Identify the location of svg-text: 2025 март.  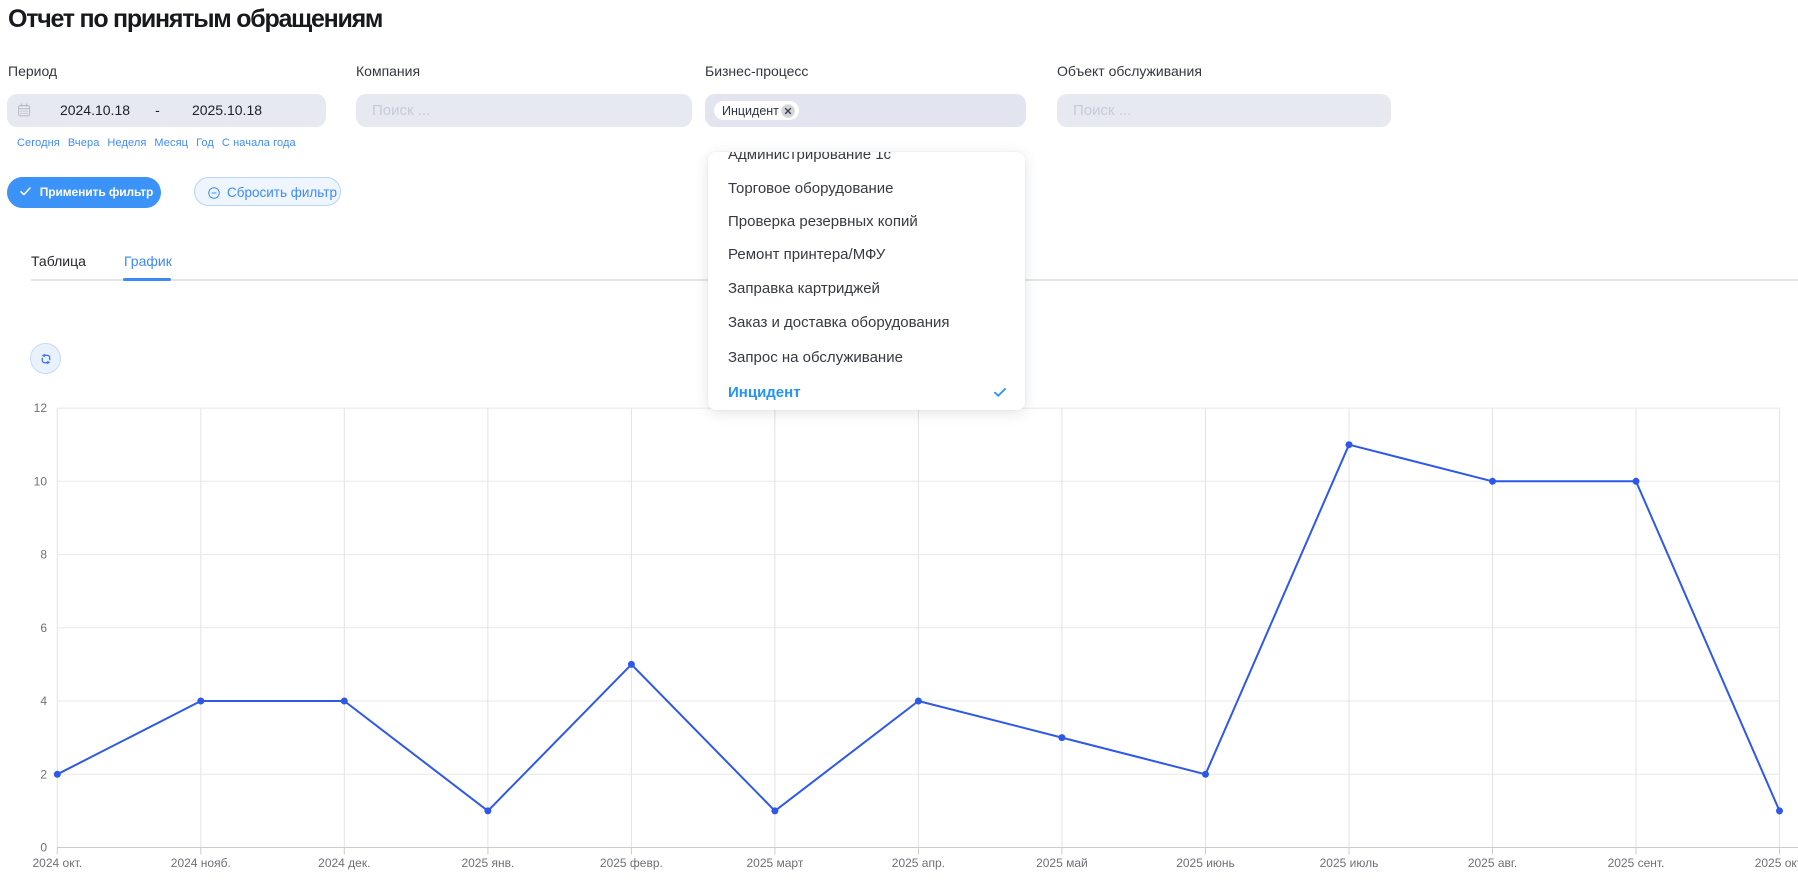
(774, 863).